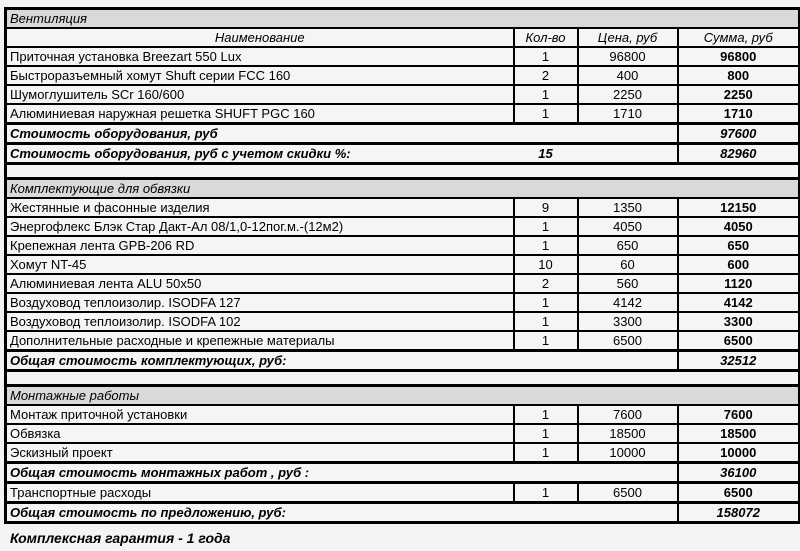 The image size is (800, 551). I want to click on column-header-price: Цена, руб, so click(627, 37).